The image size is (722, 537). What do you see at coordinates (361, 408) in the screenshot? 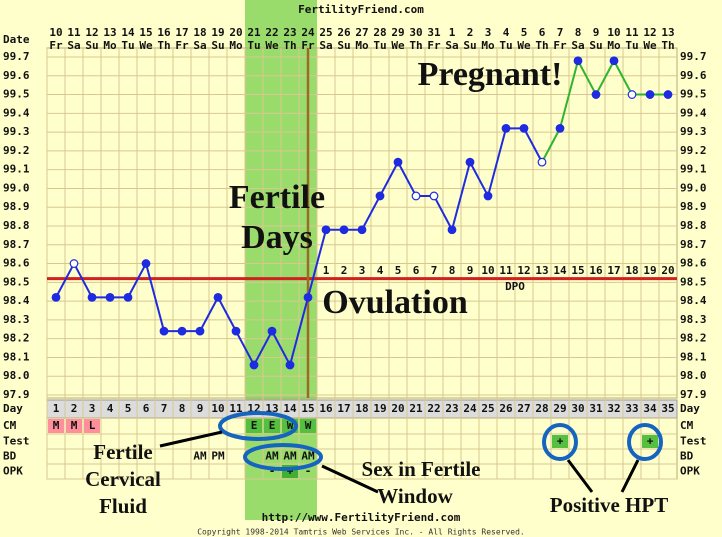
I see `day-label: 18` at bounding box center [361, 408].